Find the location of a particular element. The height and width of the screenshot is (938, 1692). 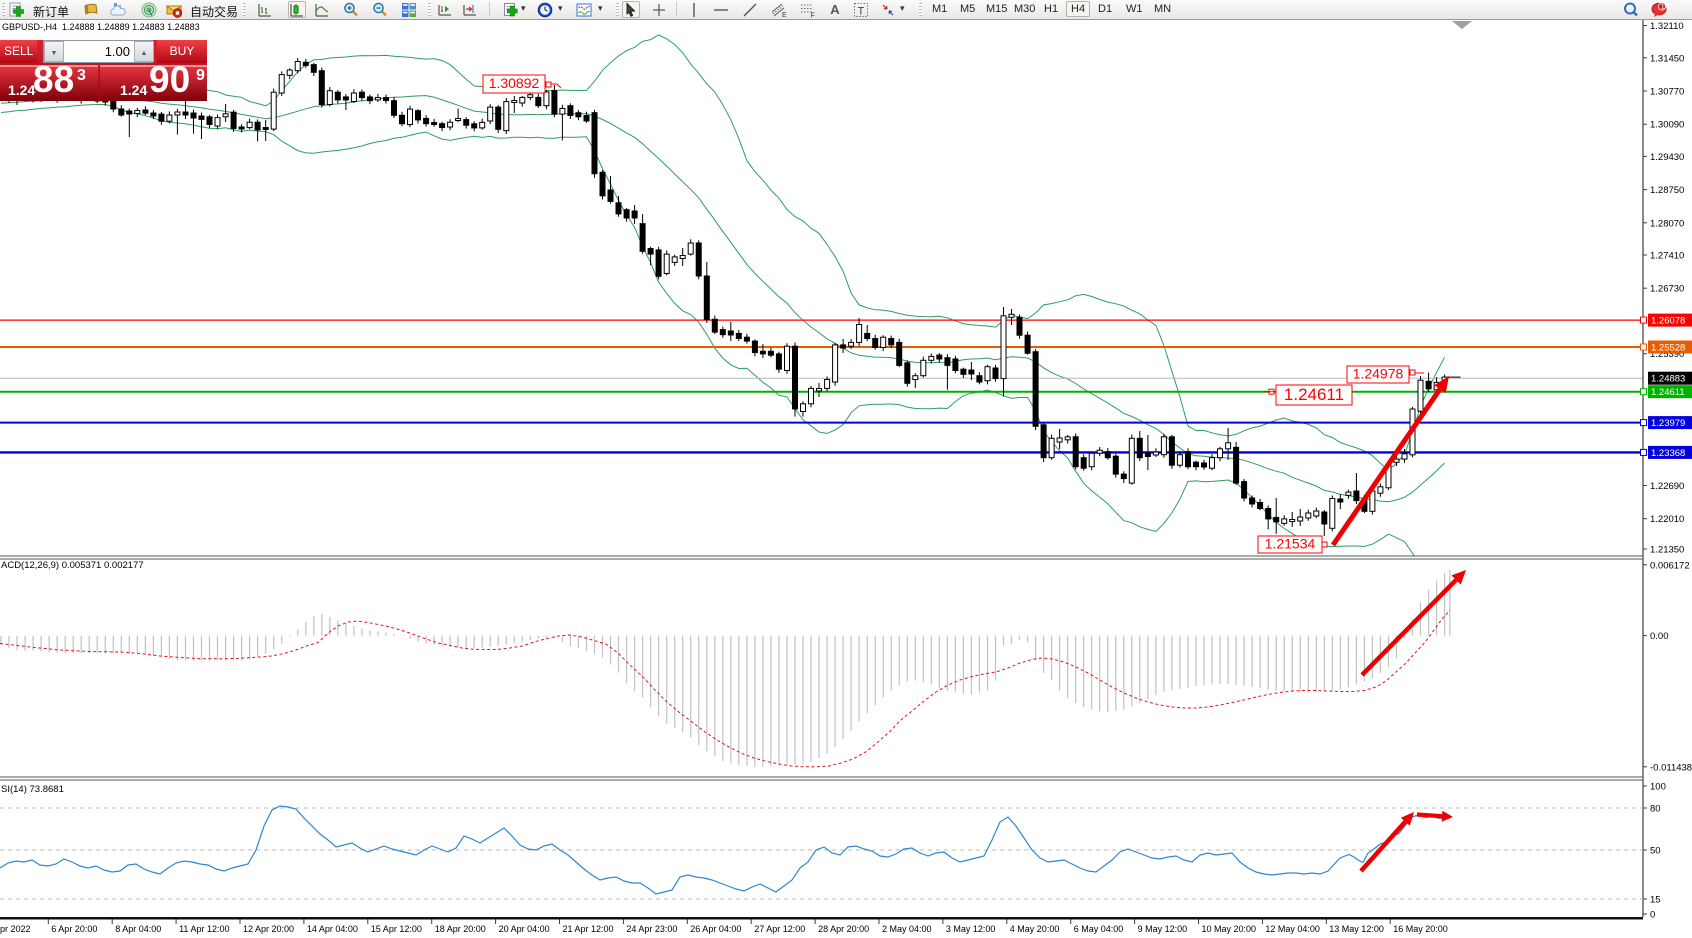

svg-text: SI(14) 73.8681 is located at coordinates (32, 789).